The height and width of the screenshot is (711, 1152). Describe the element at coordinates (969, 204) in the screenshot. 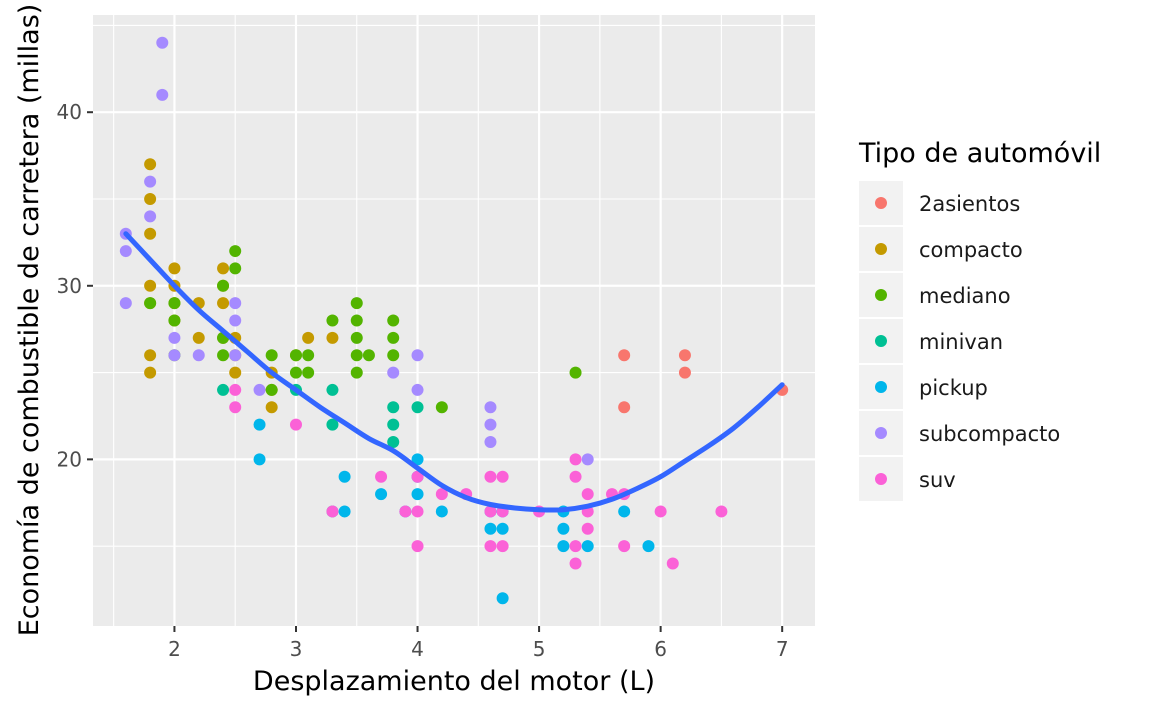

I see `legend-label: 2asientos` at that location.